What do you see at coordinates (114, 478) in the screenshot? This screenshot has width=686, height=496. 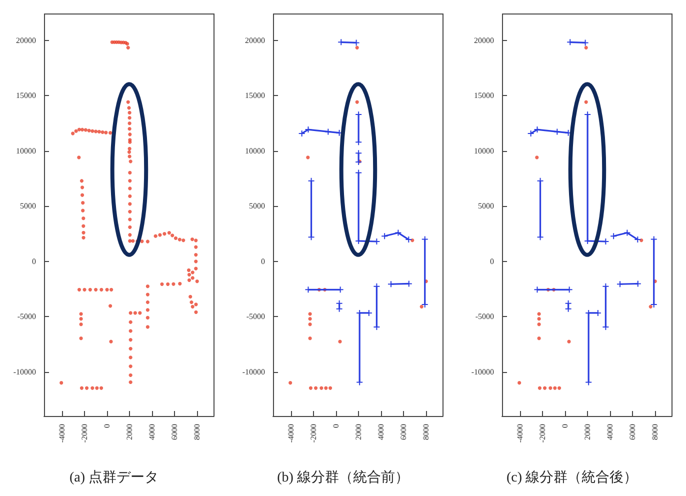 I see `text: (a) 点群データ` at bounding box center [114, 478].